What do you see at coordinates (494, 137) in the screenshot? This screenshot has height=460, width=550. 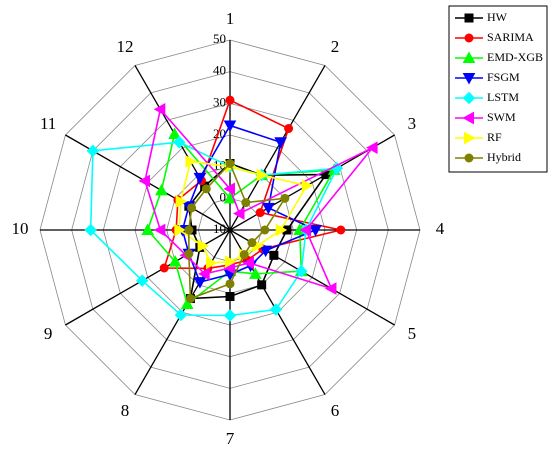 I see `legend-label: RF` at bounding box center [494, 137].